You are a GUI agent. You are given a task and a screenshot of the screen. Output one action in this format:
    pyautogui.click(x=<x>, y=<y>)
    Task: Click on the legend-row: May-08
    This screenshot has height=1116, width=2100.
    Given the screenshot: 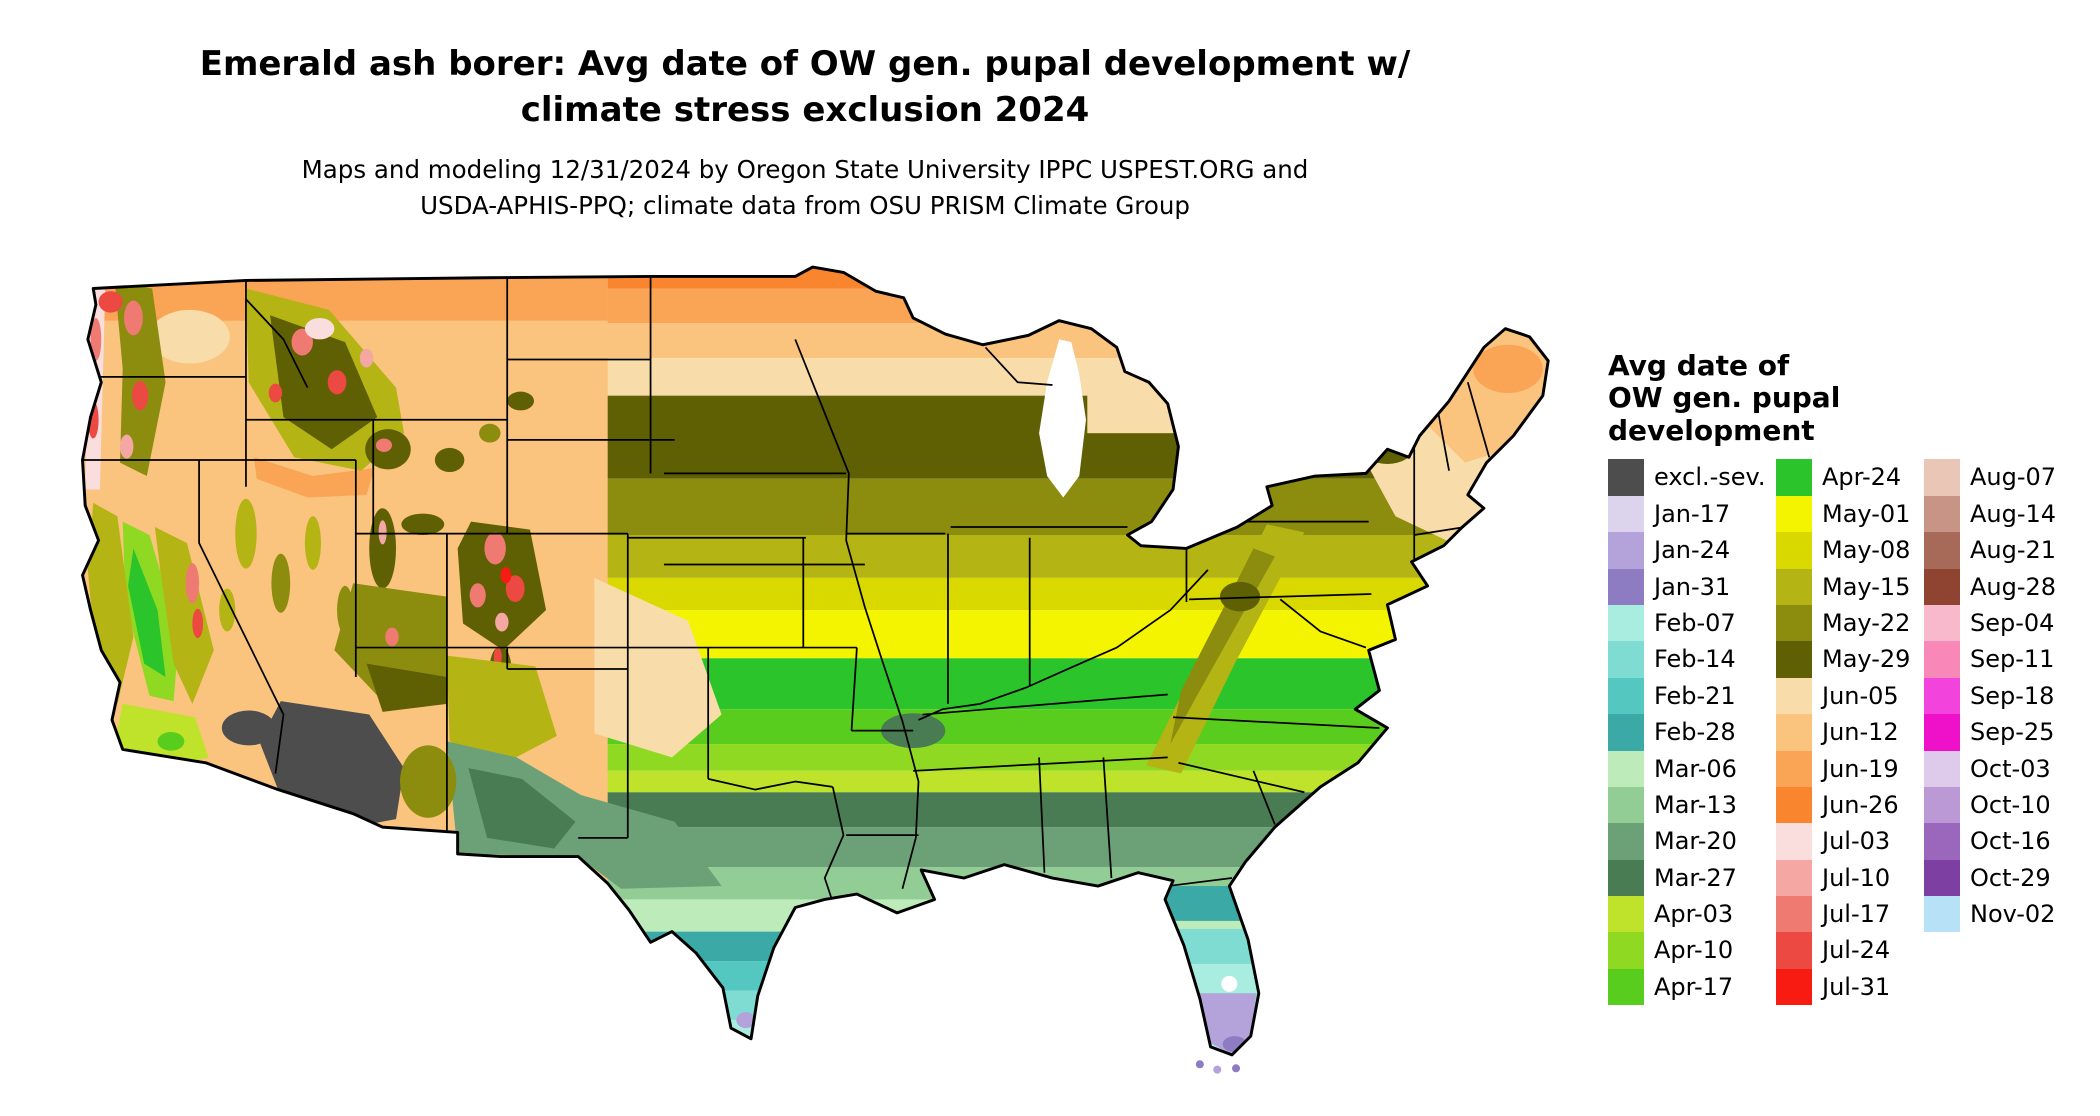 What is the action you would take?
    pyautogui.click(x=1850, y=550)
    